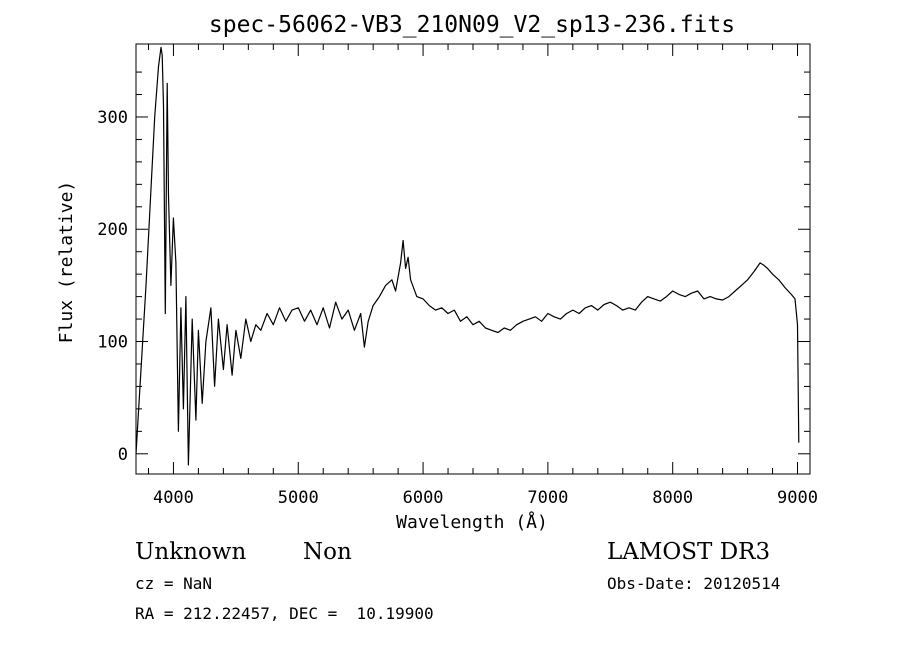  Describe the element at coordinates (472, 522) in the screenshot. I see `x-axis-label: Wavelength (Å)` at that location.